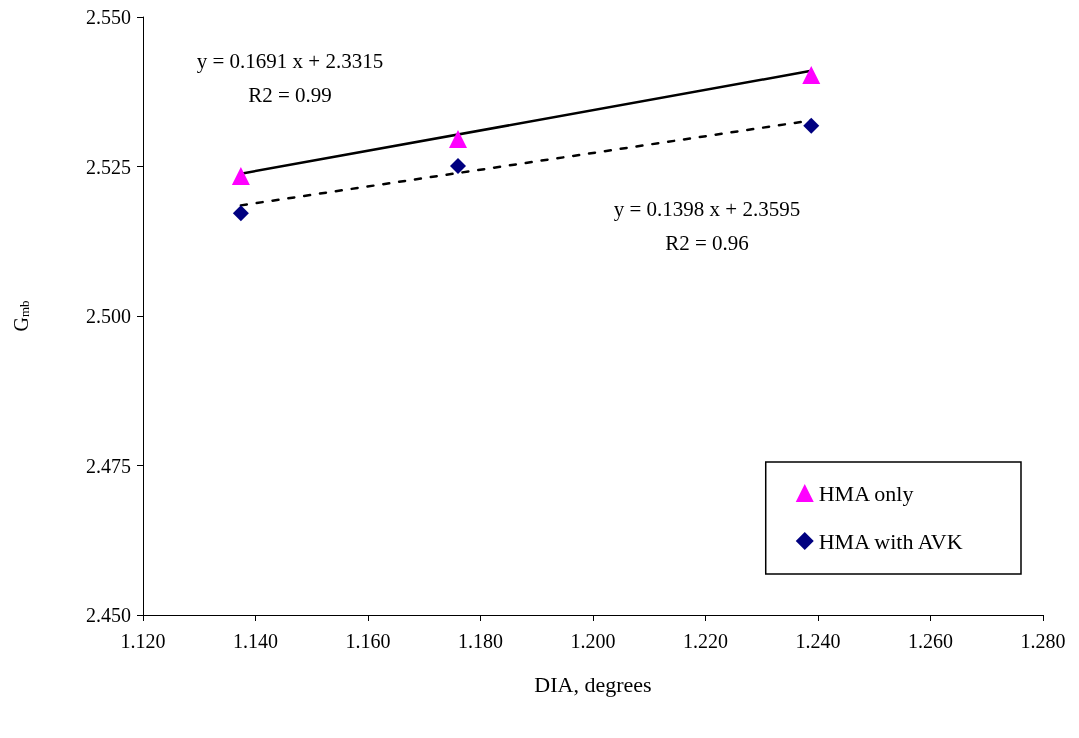 The image size is (1079, 738). What do you see at coordinates (368, 641) in the screenshot?
I see `x-tick-label: 1.160` at bounding box center [368, 641].